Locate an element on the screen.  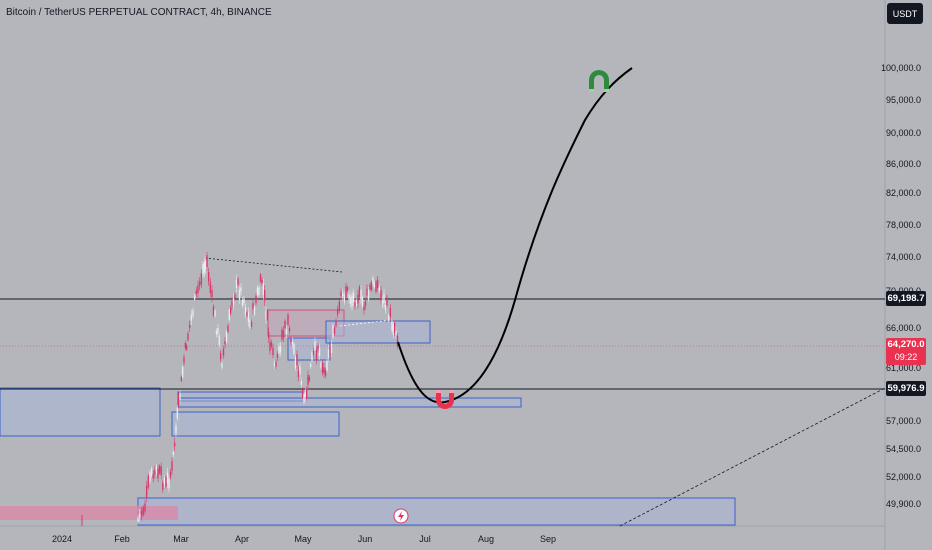
x-tick-label: Aug is located at coordinates (486, 539).